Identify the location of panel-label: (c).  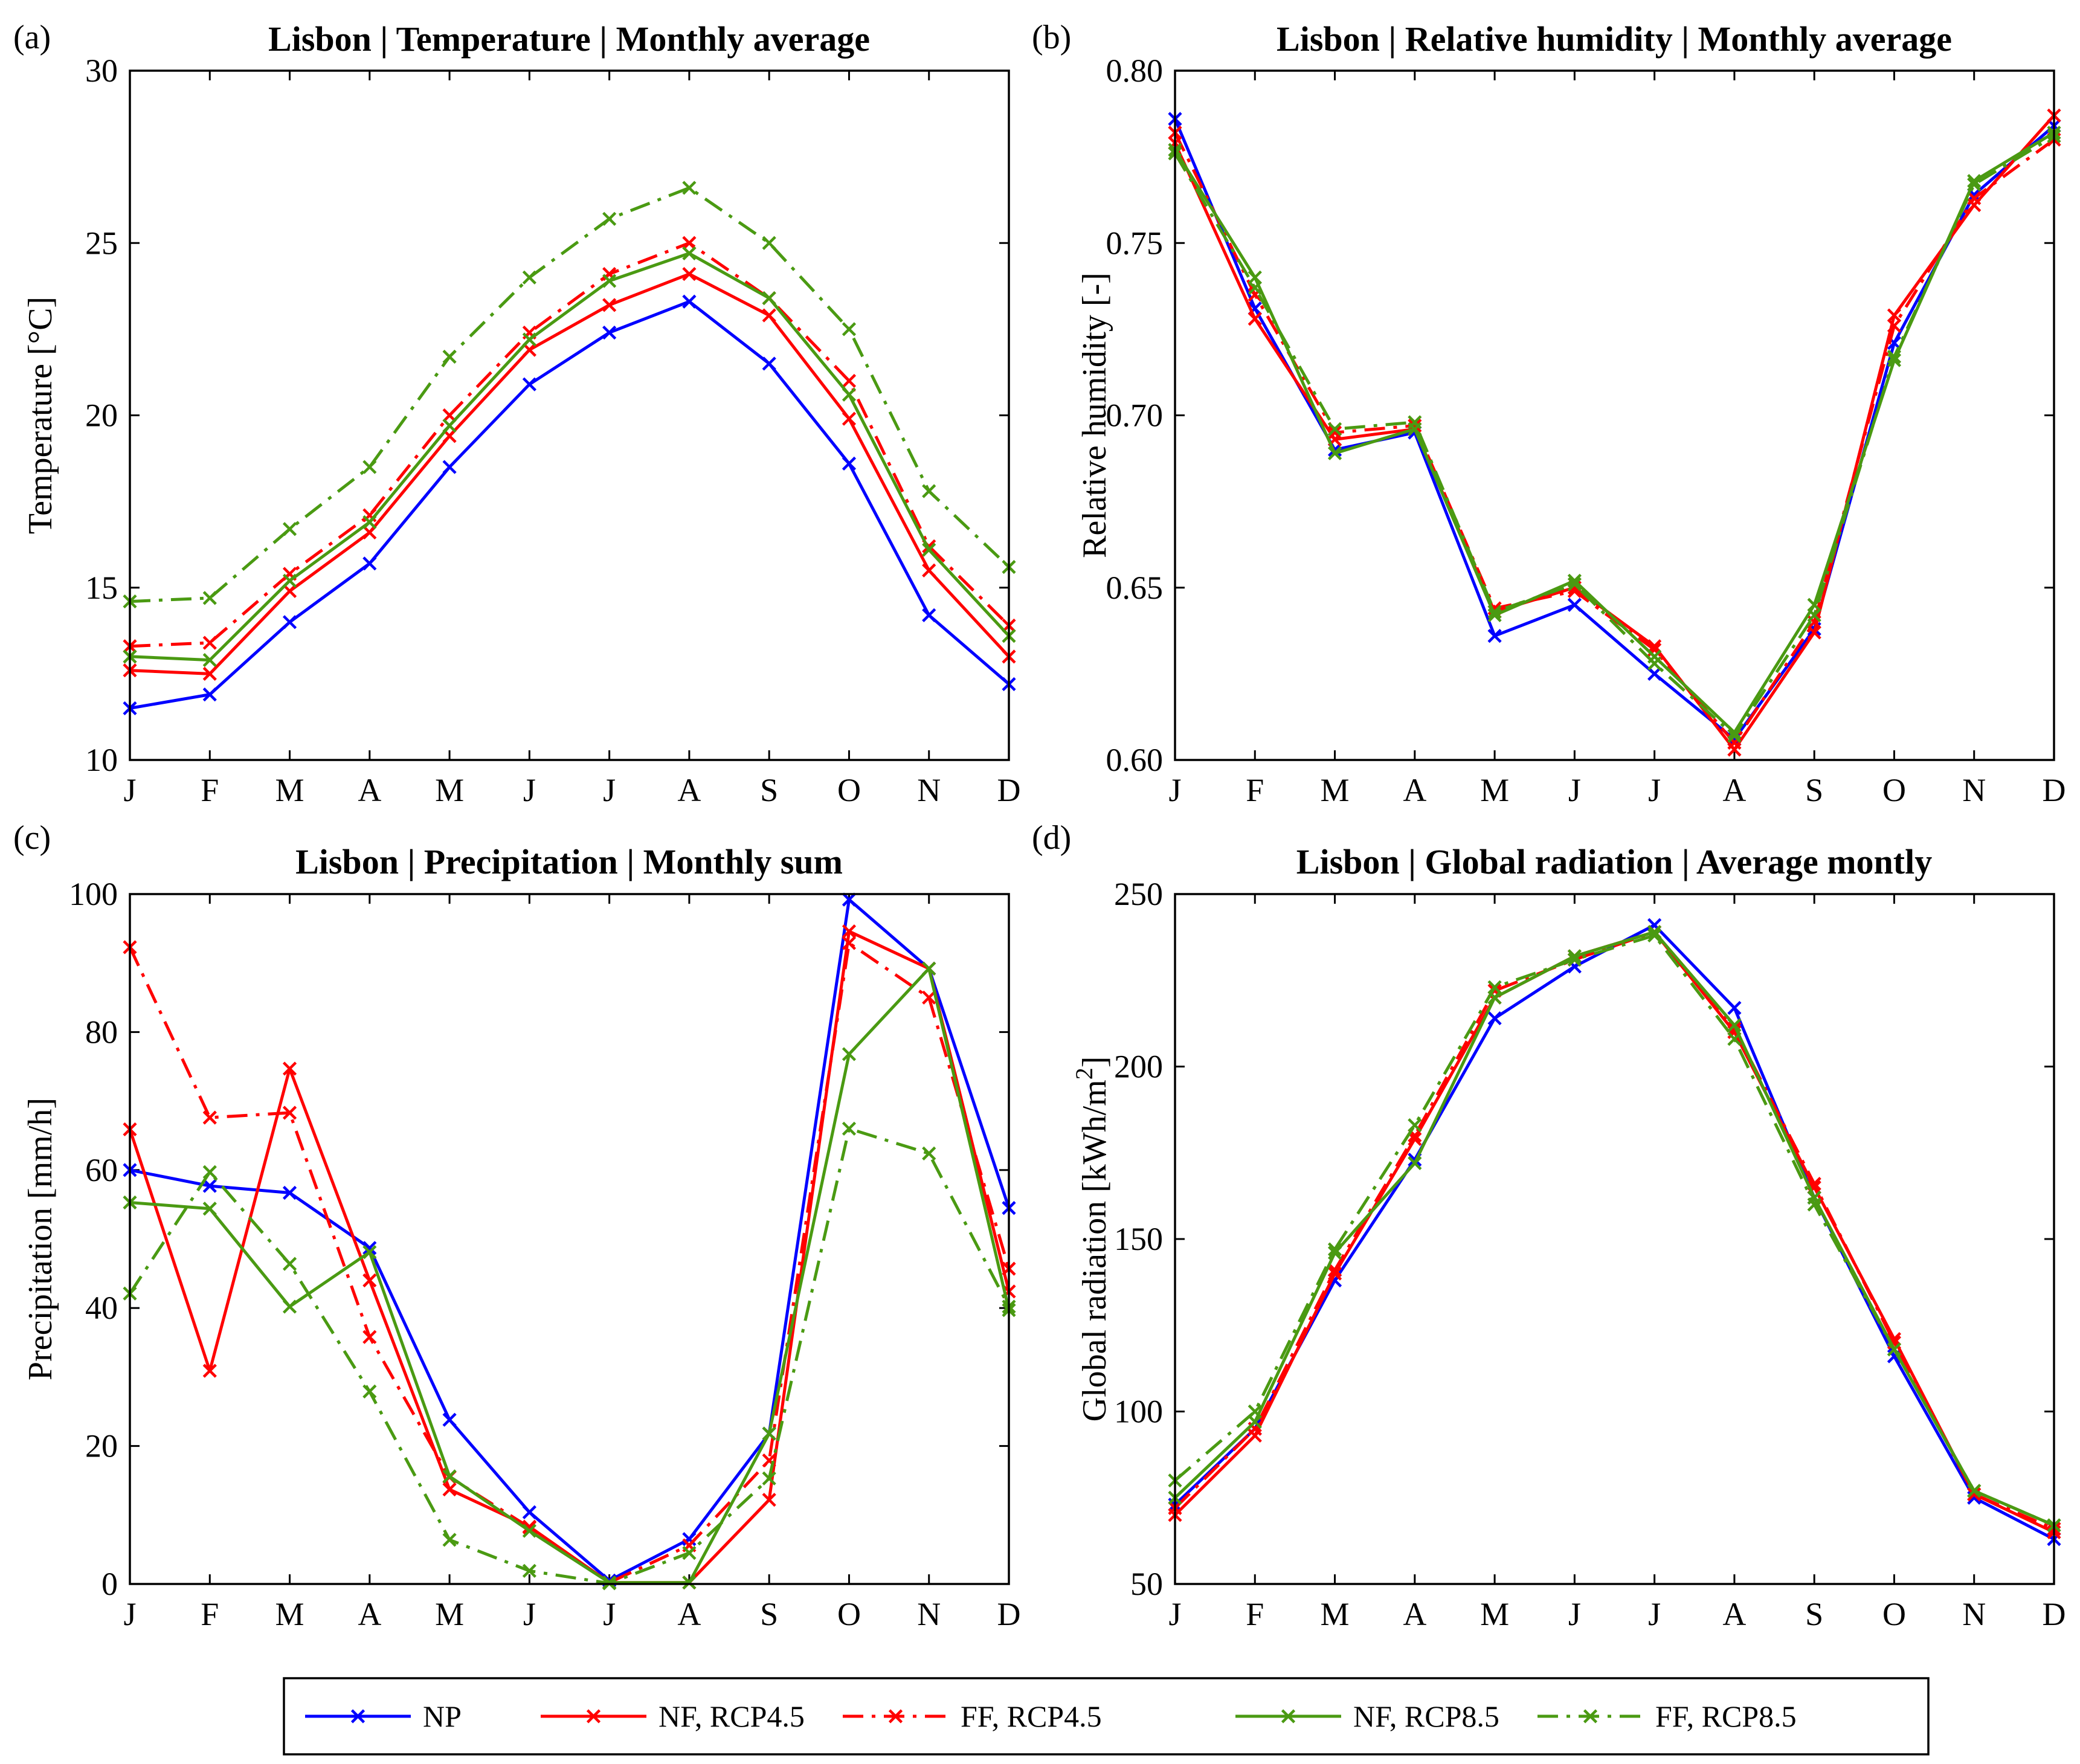
(32, 838).